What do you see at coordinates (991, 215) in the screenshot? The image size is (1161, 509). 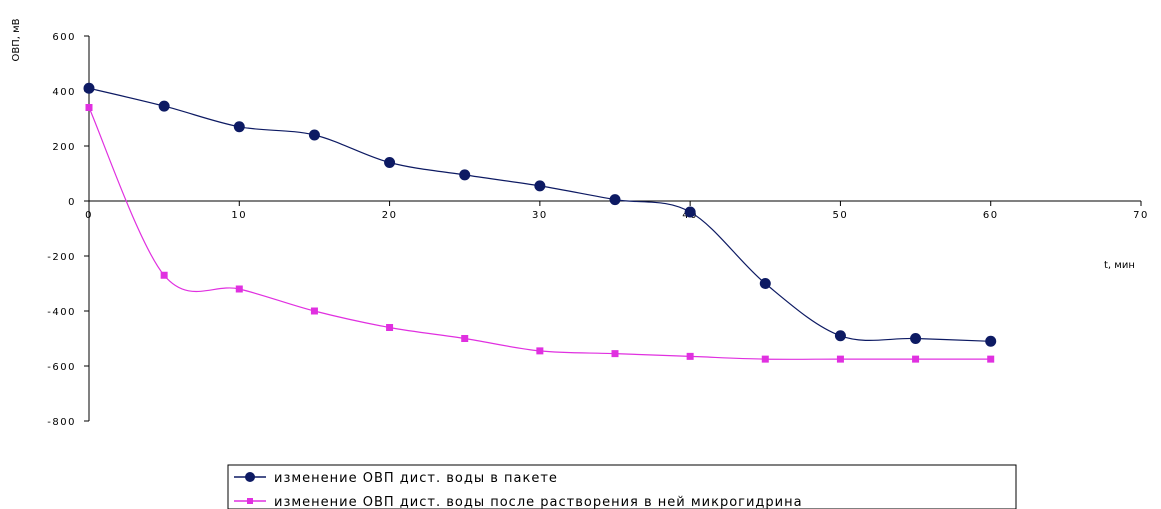 I see `x-tick-label: 60` at bounding box center [991, 215].